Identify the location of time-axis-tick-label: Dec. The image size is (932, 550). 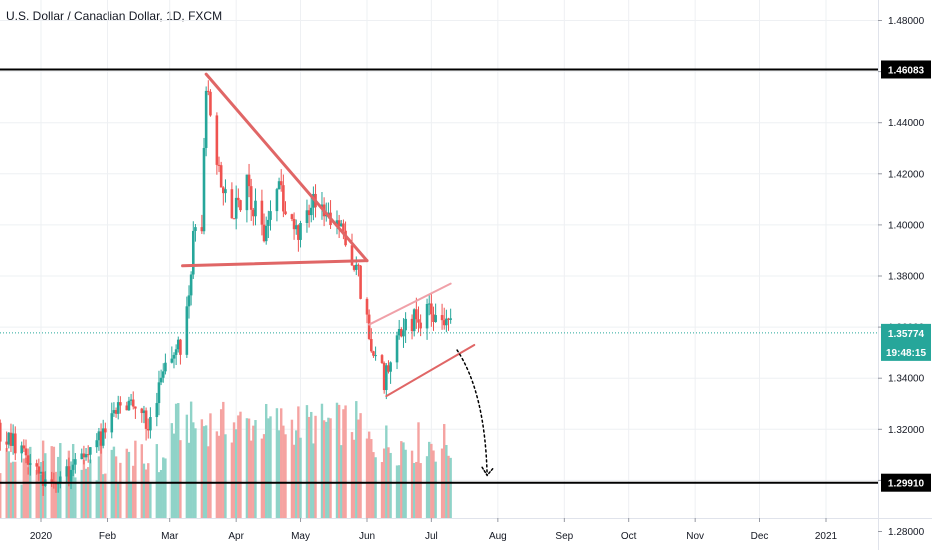
(760, 536).